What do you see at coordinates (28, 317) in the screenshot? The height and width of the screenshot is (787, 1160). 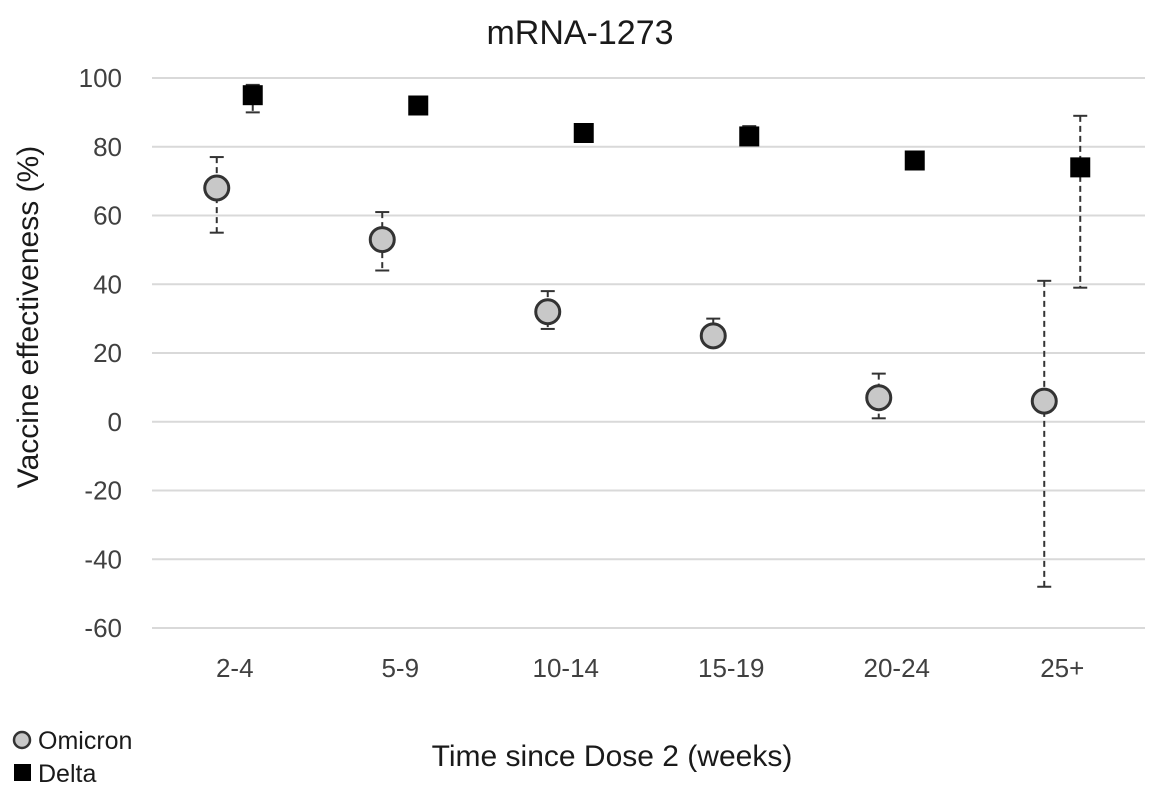 I see `y-axis-label: Vaccine effectiveness (%)` at bounding box center [28, 317].